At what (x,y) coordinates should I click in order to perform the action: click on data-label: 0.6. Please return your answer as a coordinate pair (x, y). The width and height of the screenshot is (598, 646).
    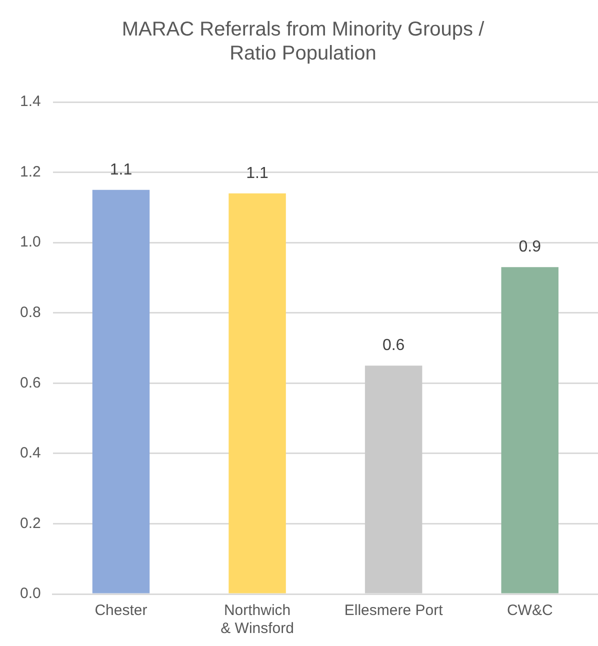
    Looking at the image, I should click on (393, 345).